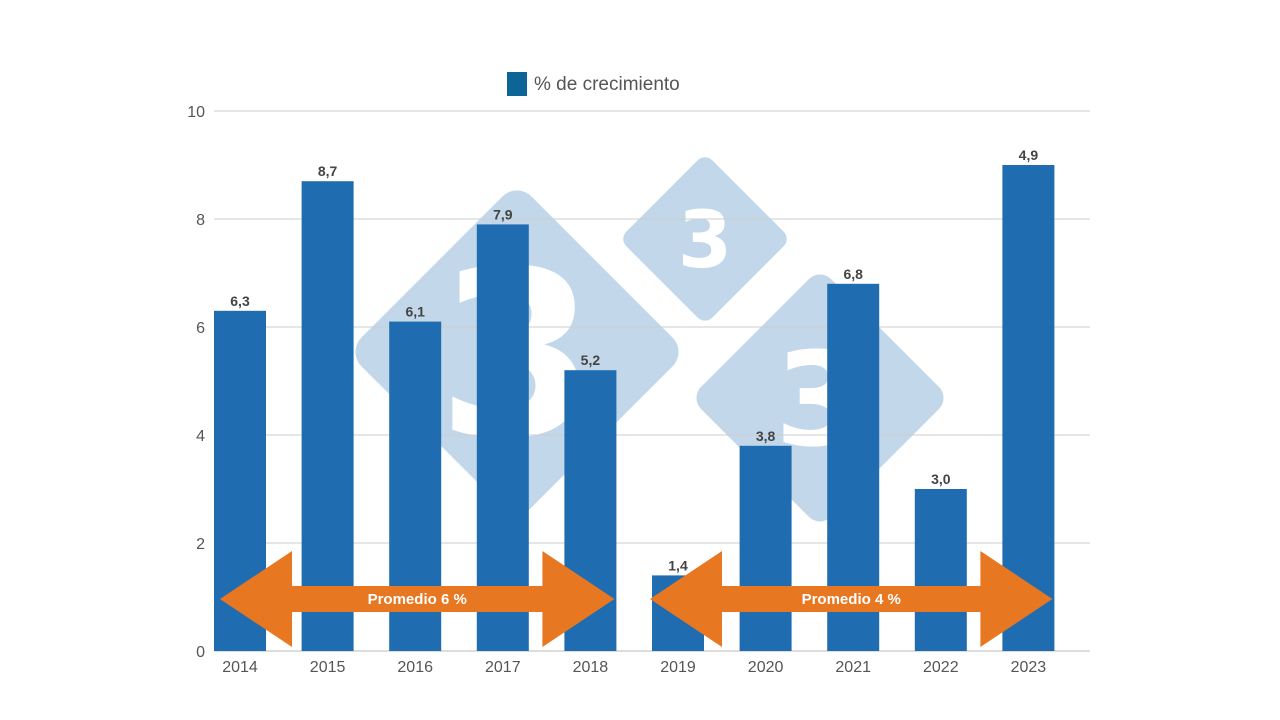  I want to click on arrow-label: Promedio 6 %, so click(417, 599).